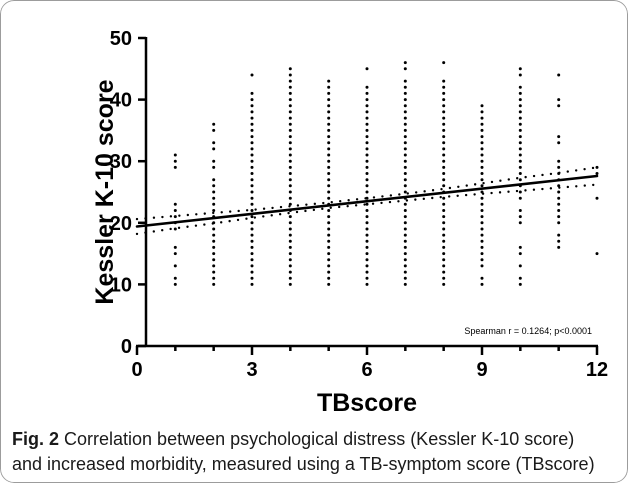 This screenshot has width=628, height=483. Describe the element at coordinates (367, 403) in the screenshot. I see `x-axis-title: TBscore` at that location.